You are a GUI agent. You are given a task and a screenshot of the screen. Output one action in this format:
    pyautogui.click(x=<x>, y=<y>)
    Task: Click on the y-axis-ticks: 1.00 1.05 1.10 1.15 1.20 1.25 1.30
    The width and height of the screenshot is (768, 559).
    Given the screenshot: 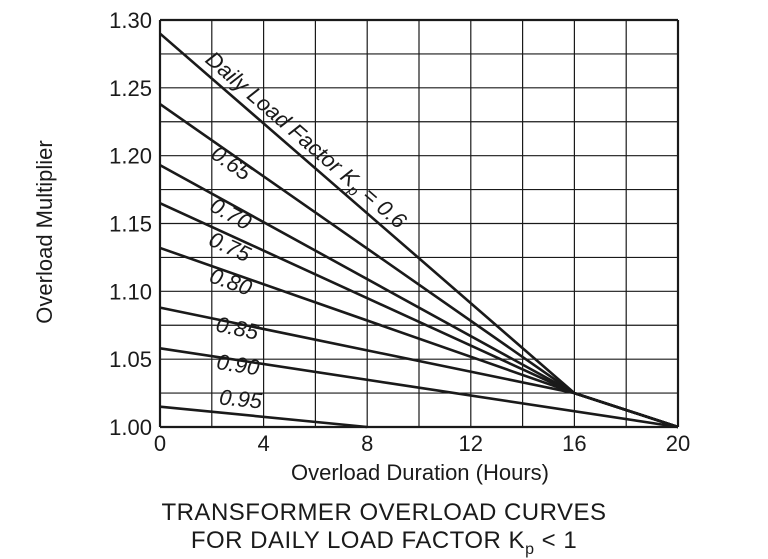 What is the action you would take?
    pyautogui.click(x=130, y=224)
    